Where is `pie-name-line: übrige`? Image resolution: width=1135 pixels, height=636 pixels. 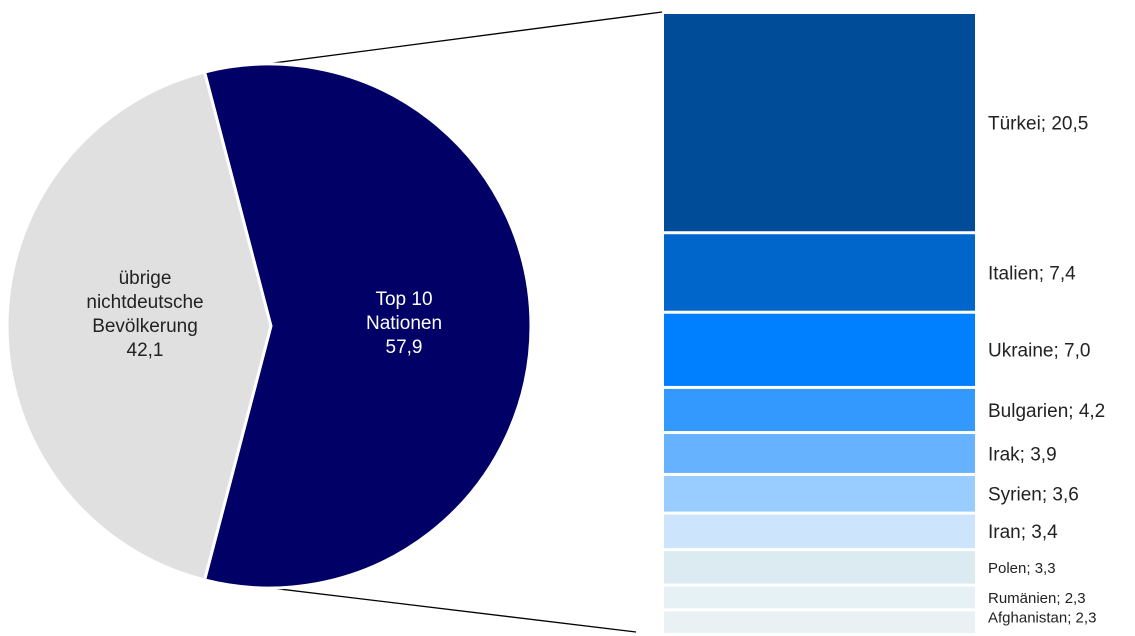
pie-name-line: übrige is located at coordinates (145, 278).